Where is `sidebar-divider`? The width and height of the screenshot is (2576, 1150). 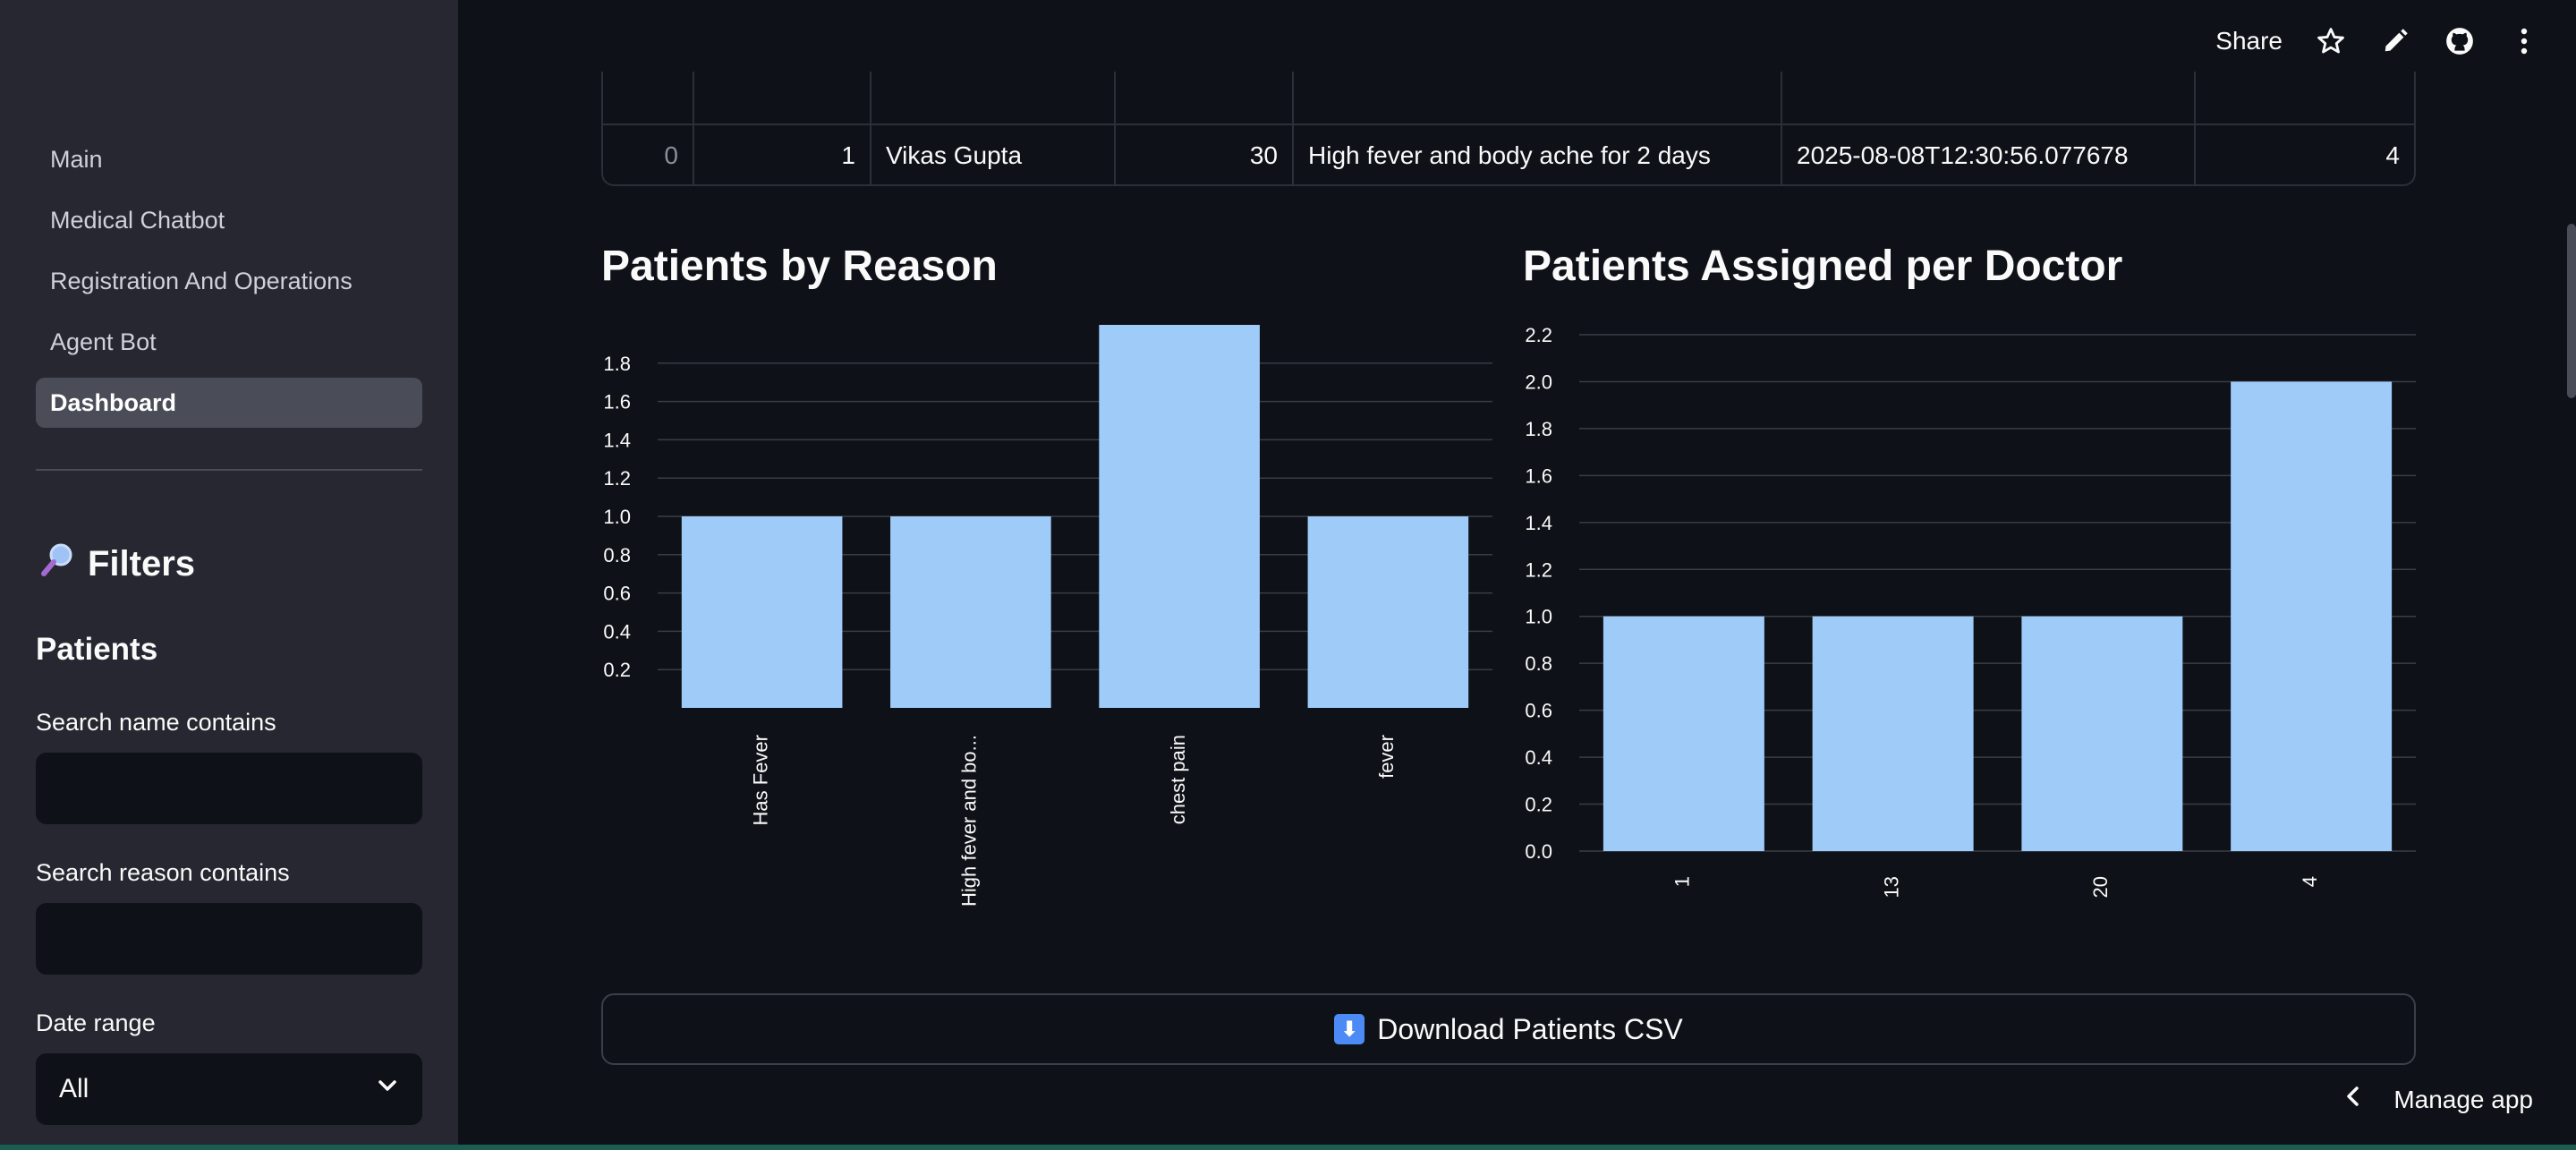 sidebar-divider is located at coordinates (229, 470).